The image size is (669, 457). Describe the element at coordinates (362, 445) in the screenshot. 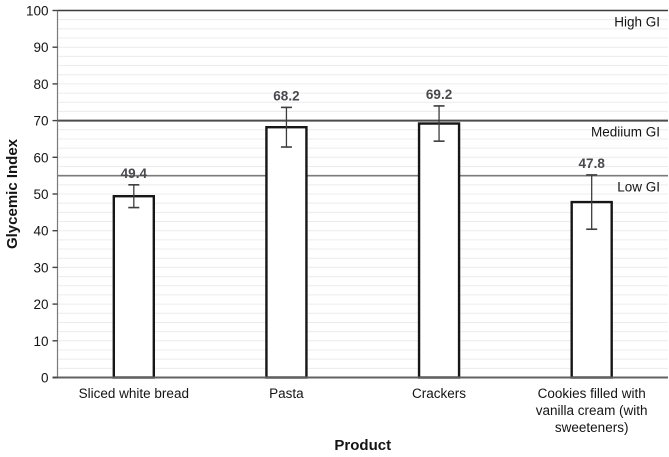

I see `x-axis-title: Product` at that location.